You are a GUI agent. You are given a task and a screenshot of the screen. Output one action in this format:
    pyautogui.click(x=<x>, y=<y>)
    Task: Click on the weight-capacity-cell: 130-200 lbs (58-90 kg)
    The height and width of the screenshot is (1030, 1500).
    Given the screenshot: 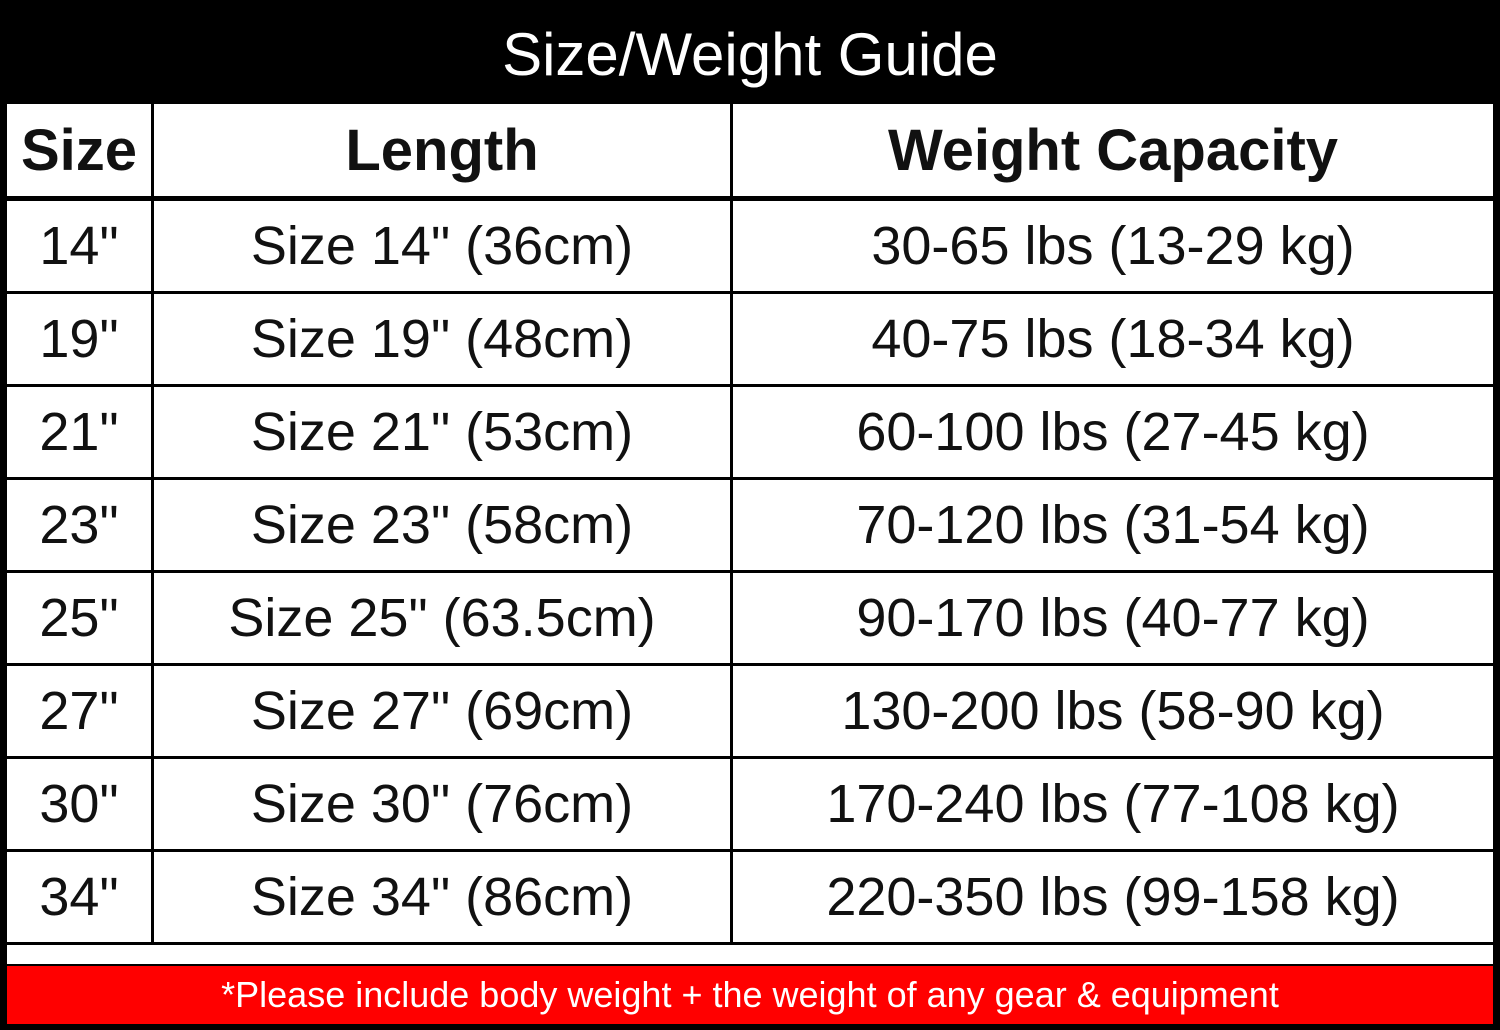 What is the action you would take?
    pyautogui.click(x=1111, y=711)
    